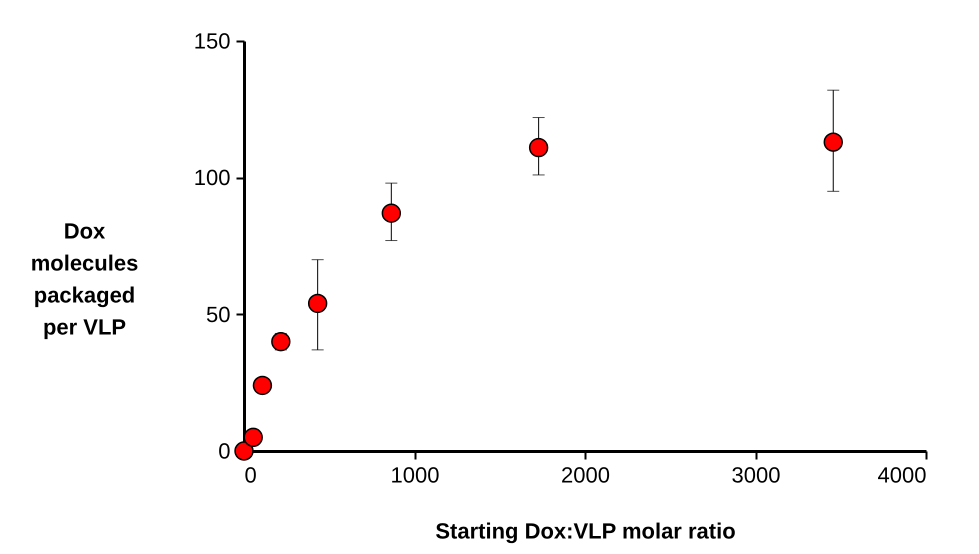 This screenshot has width=979, height=554. Describe the element at coordinates (585, 531) in the screenshot. I see `x-axis-title: Starting Dox:VLP molar ratio` at that location.